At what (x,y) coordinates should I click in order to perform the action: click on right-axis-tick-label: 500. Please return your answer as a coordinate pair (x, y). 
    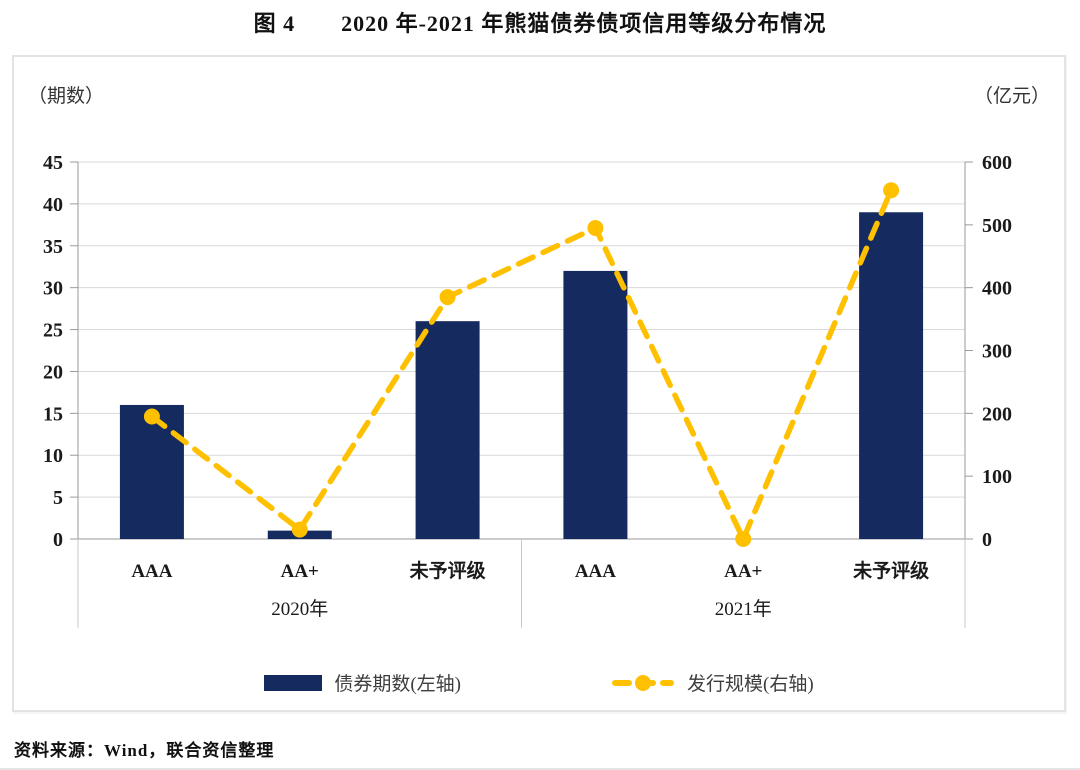
    Looking at the image, I should click on (997, 226).